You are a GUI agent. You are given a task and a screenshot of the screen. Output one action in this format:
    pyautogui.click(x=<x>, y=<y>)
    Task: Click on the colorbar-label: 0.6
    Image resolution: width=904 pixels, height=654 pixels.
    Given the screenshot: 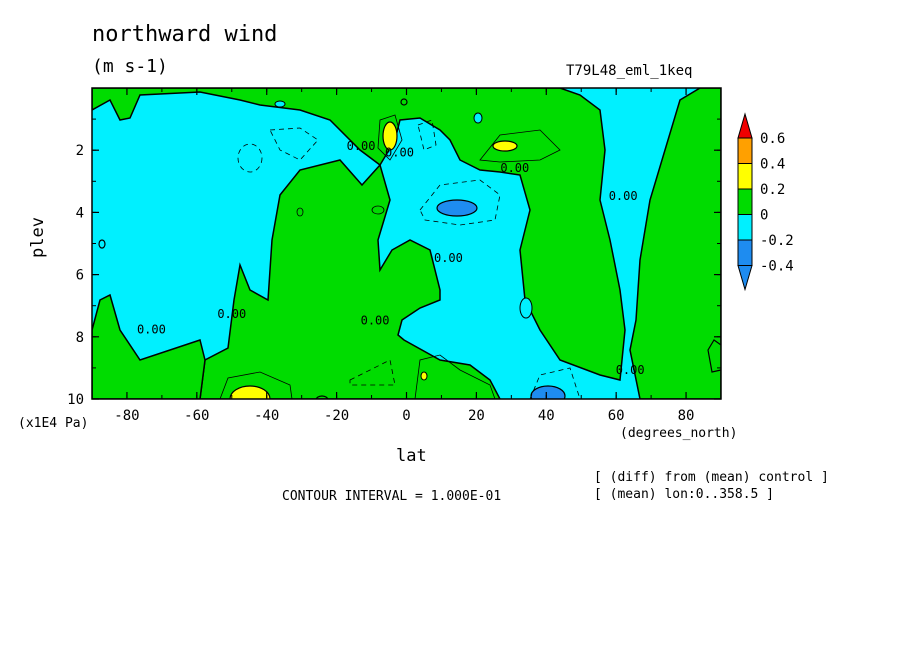 What is the action you would take?
    pyautogui.click(x=772, y=139)
    